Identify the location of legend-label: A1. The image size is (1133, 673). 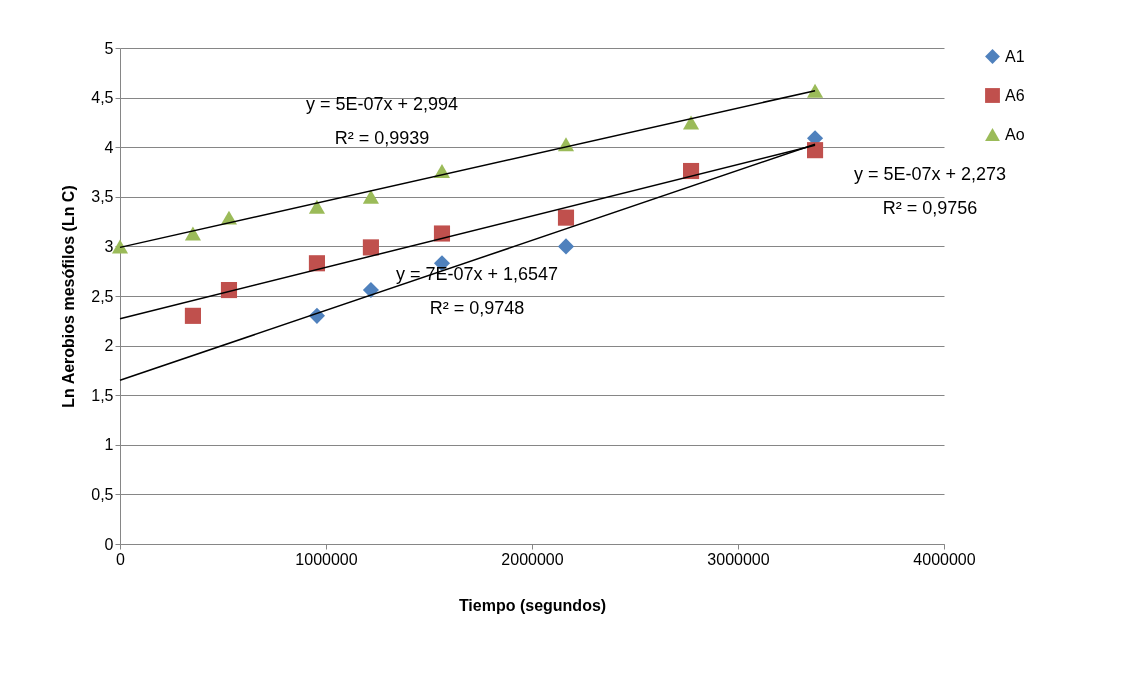
(1015, 56).